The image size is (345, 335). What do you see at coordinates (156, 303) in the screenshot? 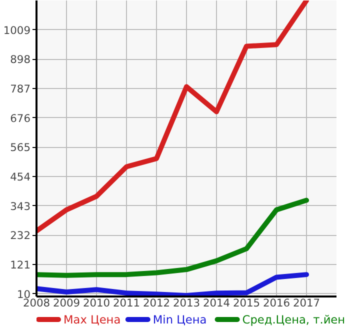
I see `x-tick-label: 2012` at bounding box center [156, 303].